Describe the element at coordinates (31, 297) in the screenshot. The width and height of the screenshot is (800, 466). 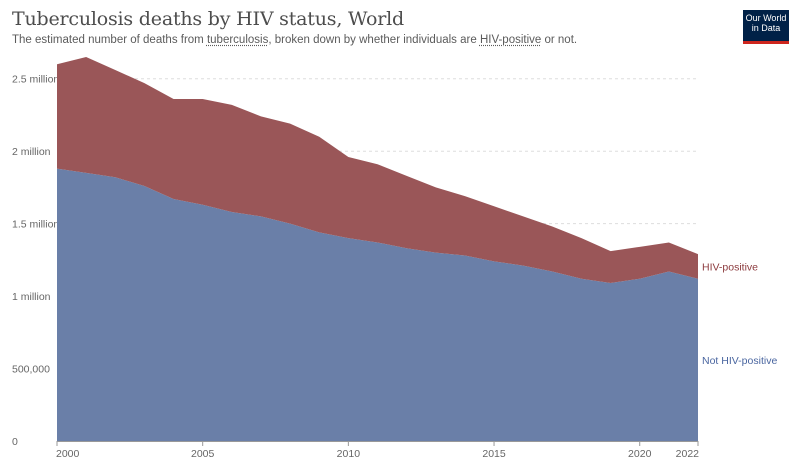
I see `y-tick-label: 1 million` at that location.